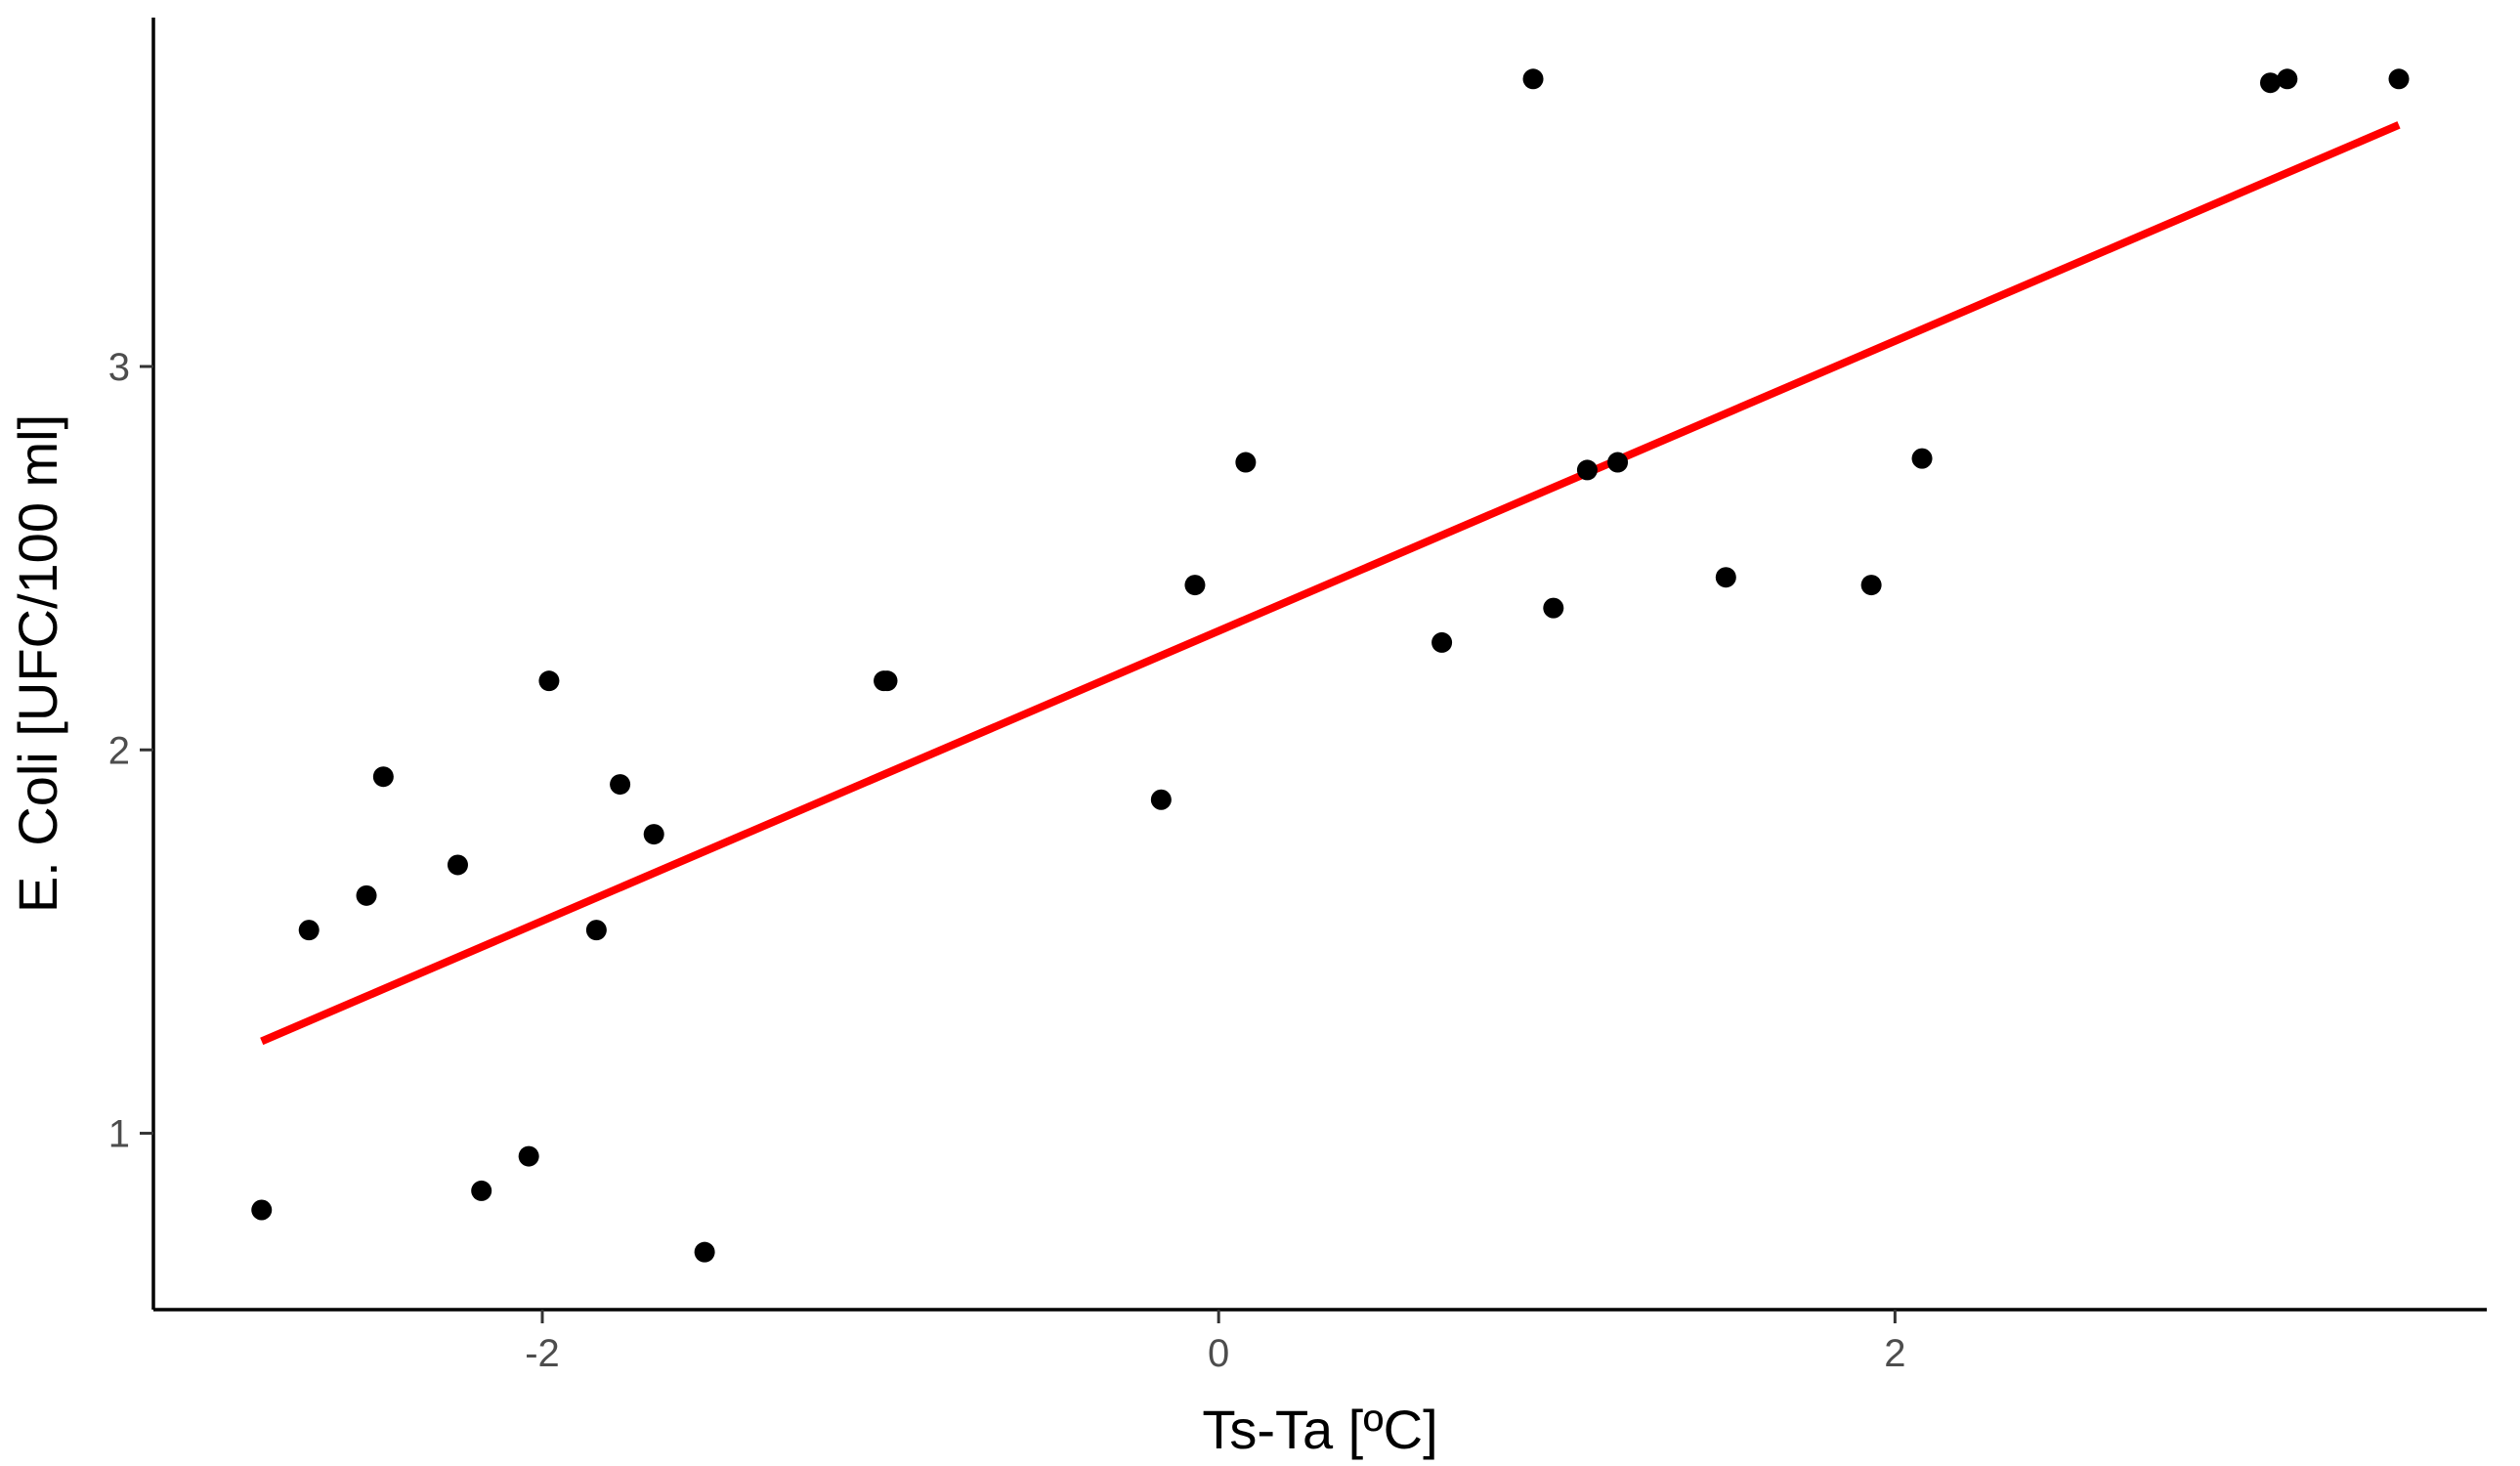 The width and height of the screenshot is (2520, 1466). What do you see at coordinates (37, 663) in the screenshot?
I see `y-axis-title: E. Coli [UFC/100 ml]` at bounding box center [37, 663].